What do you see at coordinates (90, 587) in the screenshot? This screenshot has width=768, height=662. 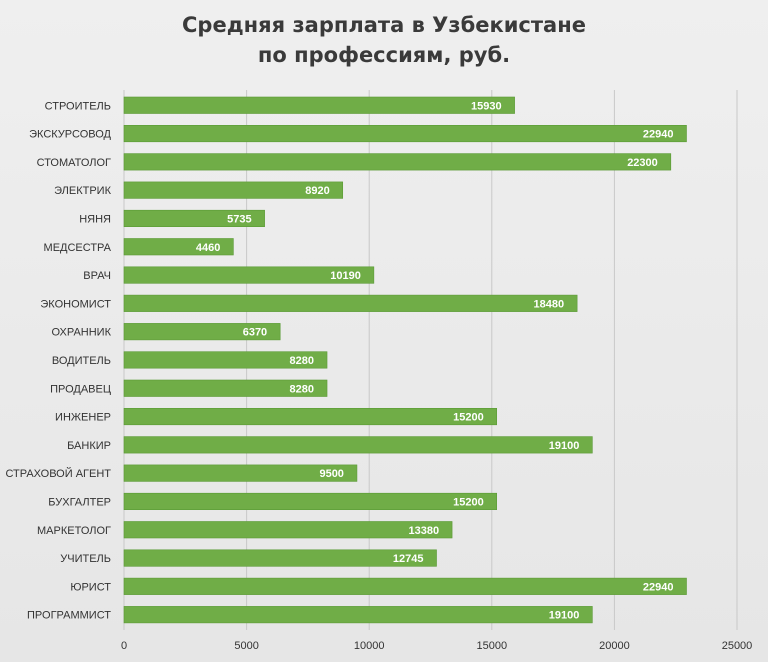 I see `category-label: ЮРИСТ` at bounding box center [90, 587].